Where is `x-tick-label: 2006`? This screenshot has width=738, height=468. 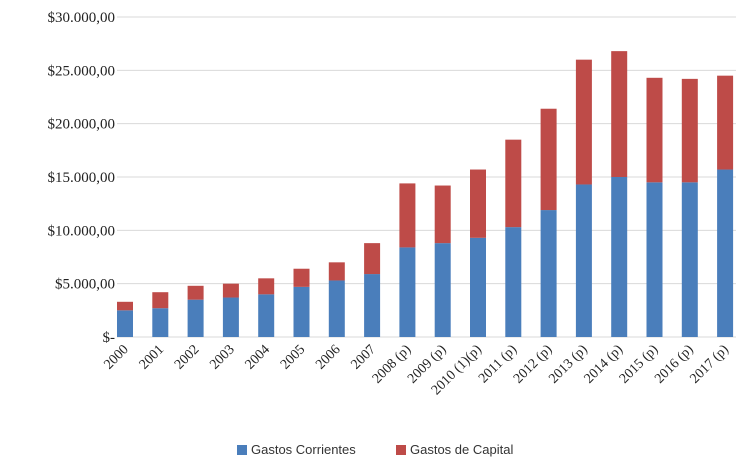
x-tick-label: 2006 is located at coordinates (328, 357).